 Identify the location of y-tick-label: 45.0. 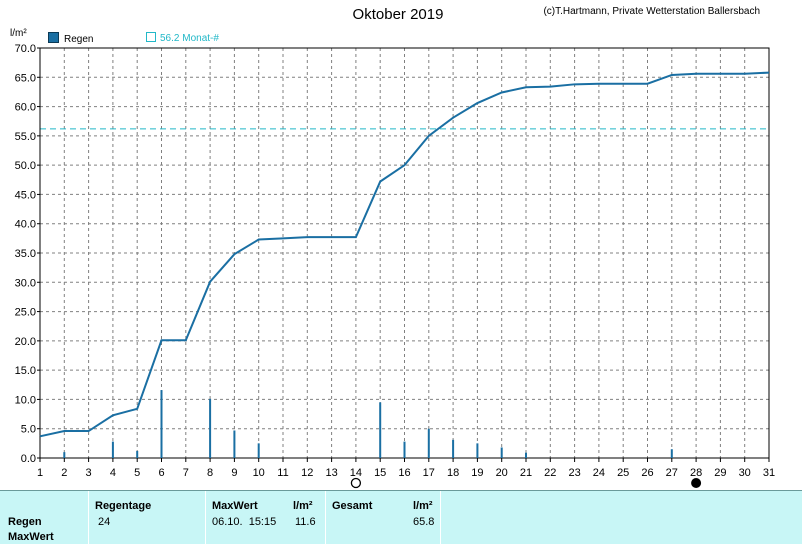
(25, 195).